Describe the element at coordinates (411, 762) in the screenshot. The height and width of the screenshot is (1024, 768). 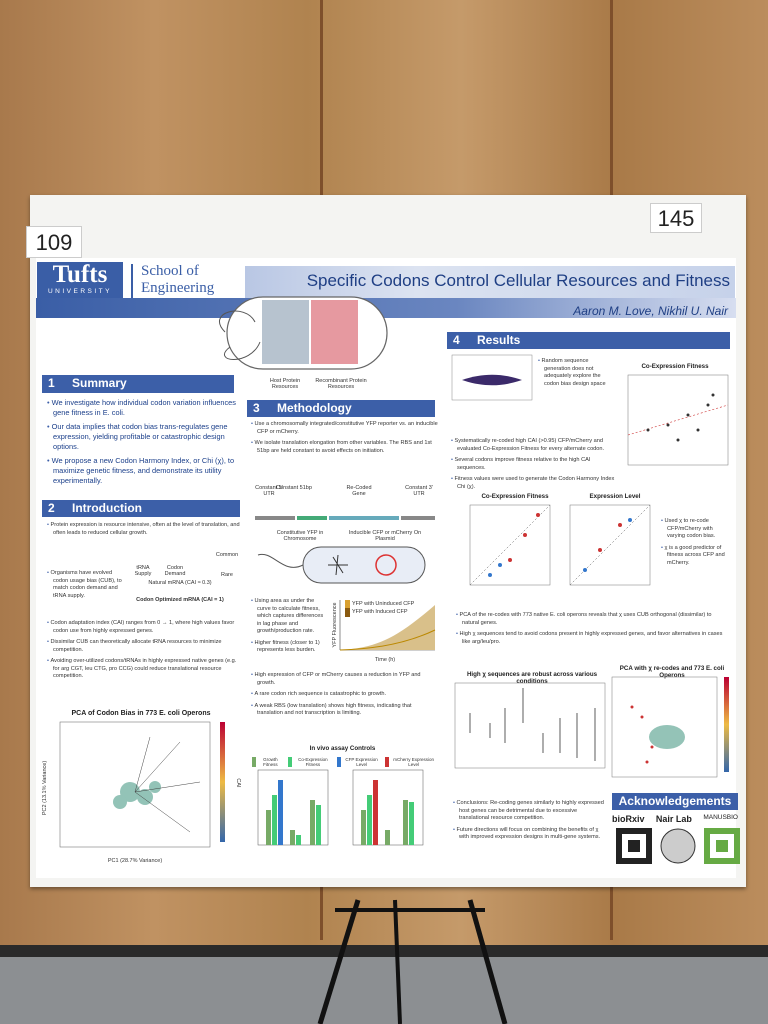
I see `legend-entry: mCherry Expression Level` at that location.